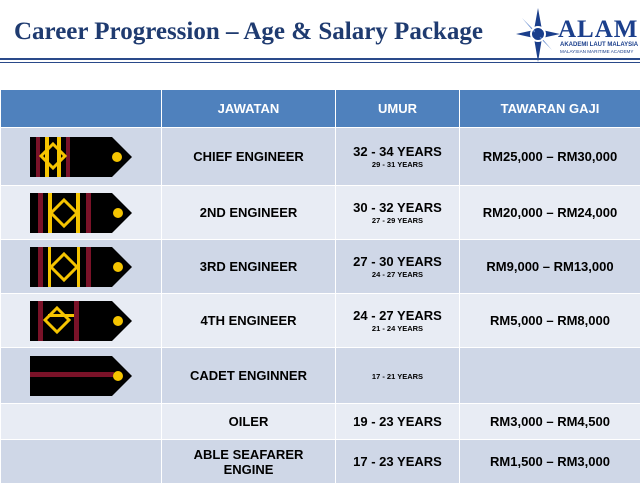  What do you see at coordinates (397, 274) in the screenshot?
I see `age-sub: 24 - 27 YEARS` at bounding box center [397, 274].